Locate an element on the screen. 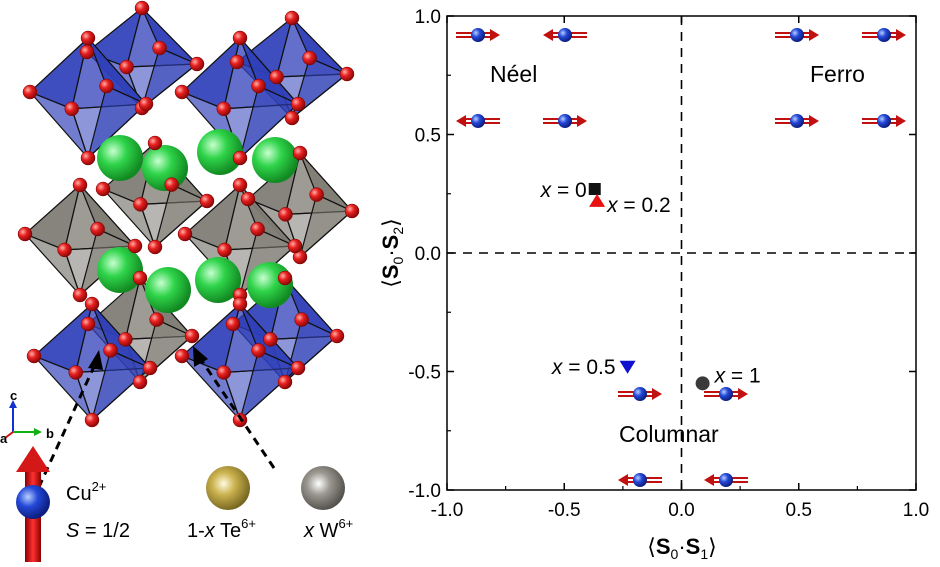 Image resolution: width=940 pixels, height=567 pixels. x-tick-label: 0.0 is located at coordinates (681, 510).